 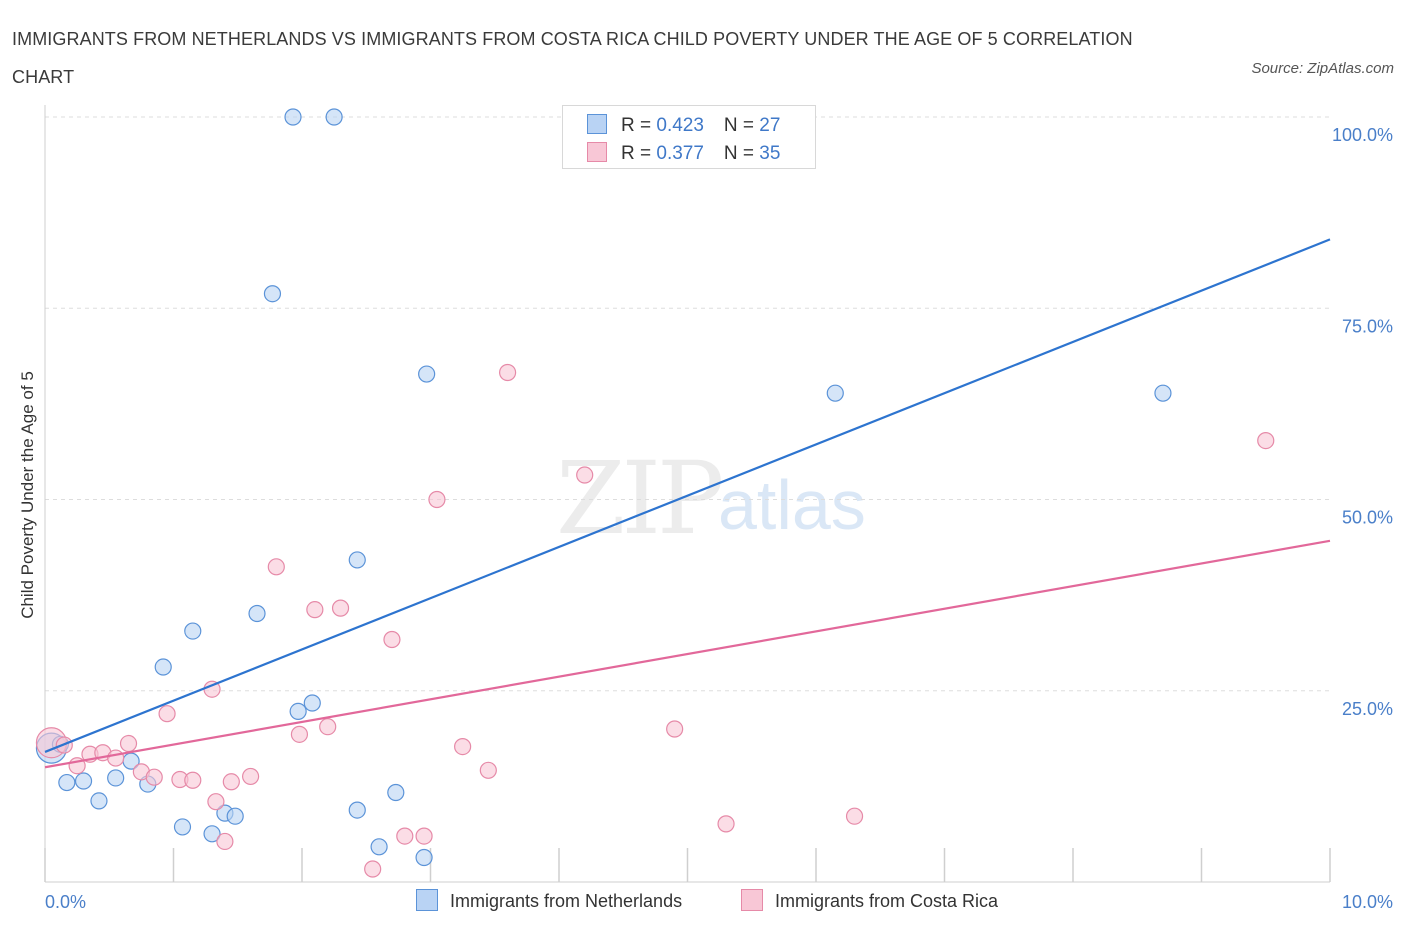 What do you see at coordinates (597, 124) in the screenshot?
I see `legend-swatch-netherlands` at bounding box center [597, 124].